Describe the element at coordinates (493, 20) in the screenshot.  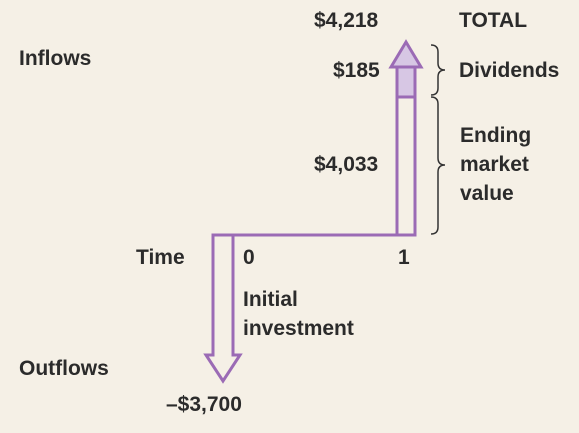
I see `total-label: TOTAL` at that location.